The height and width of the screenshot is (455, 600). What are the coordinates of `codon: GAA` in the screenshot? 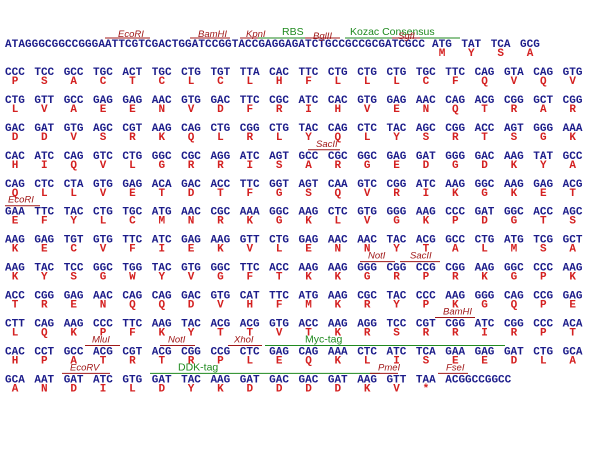 It's located at (455, 352).